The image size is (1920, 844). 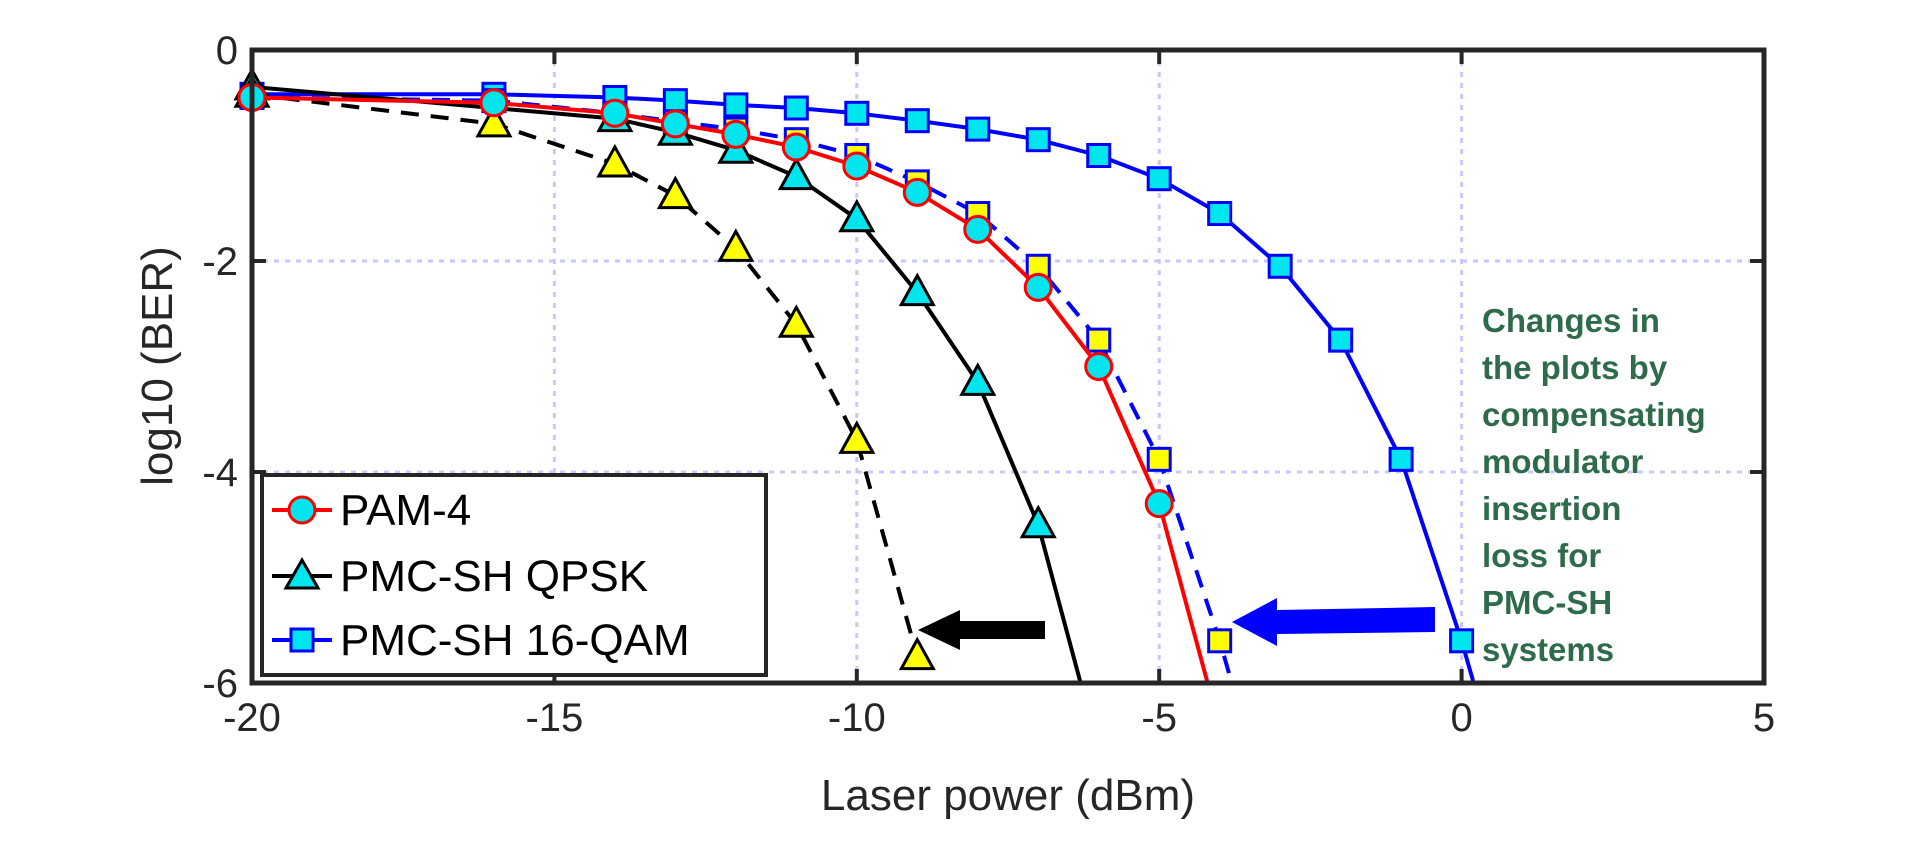 I want to click on x-axis-label: Laser power (dBm), so click(x=1008, y=795).